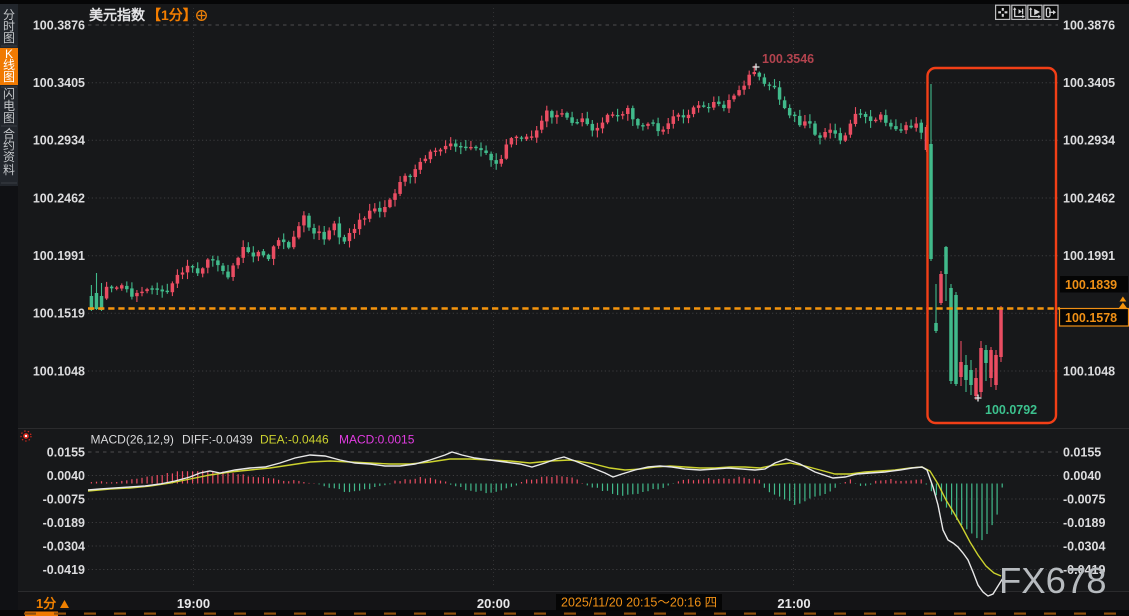 This screenshot has width=1129, height=616. Describe the element at coordinates (1053, 580) in the screenshot. I see `svg-text: FX678` at that location.